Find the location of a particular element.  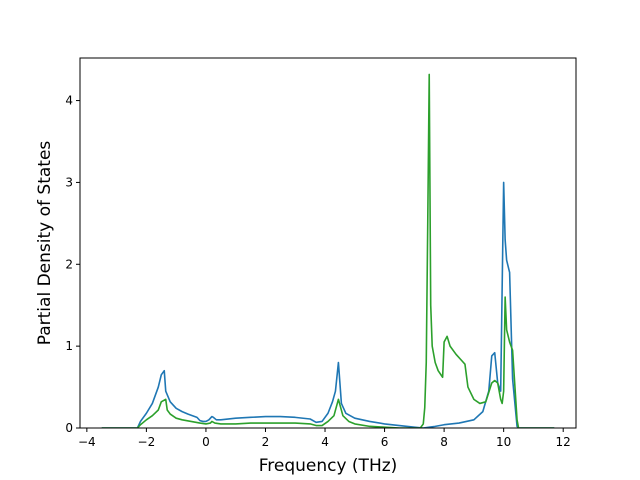

x-tick-label: 4 is located at coordinates (325, 442).